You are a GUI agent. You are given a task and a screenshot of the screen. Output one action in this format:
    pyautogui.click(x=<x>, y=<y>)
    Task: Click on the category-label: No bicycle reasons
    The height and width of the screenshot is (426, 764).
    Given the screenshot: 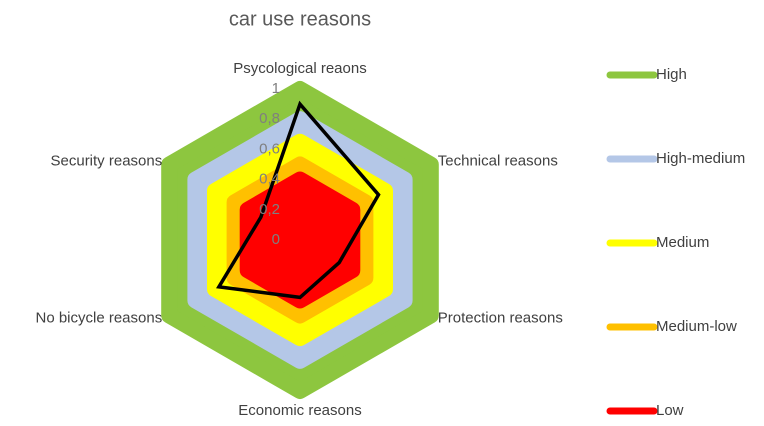 What is the action you would take?
    pyautogui.click(x=98, y=317)
    